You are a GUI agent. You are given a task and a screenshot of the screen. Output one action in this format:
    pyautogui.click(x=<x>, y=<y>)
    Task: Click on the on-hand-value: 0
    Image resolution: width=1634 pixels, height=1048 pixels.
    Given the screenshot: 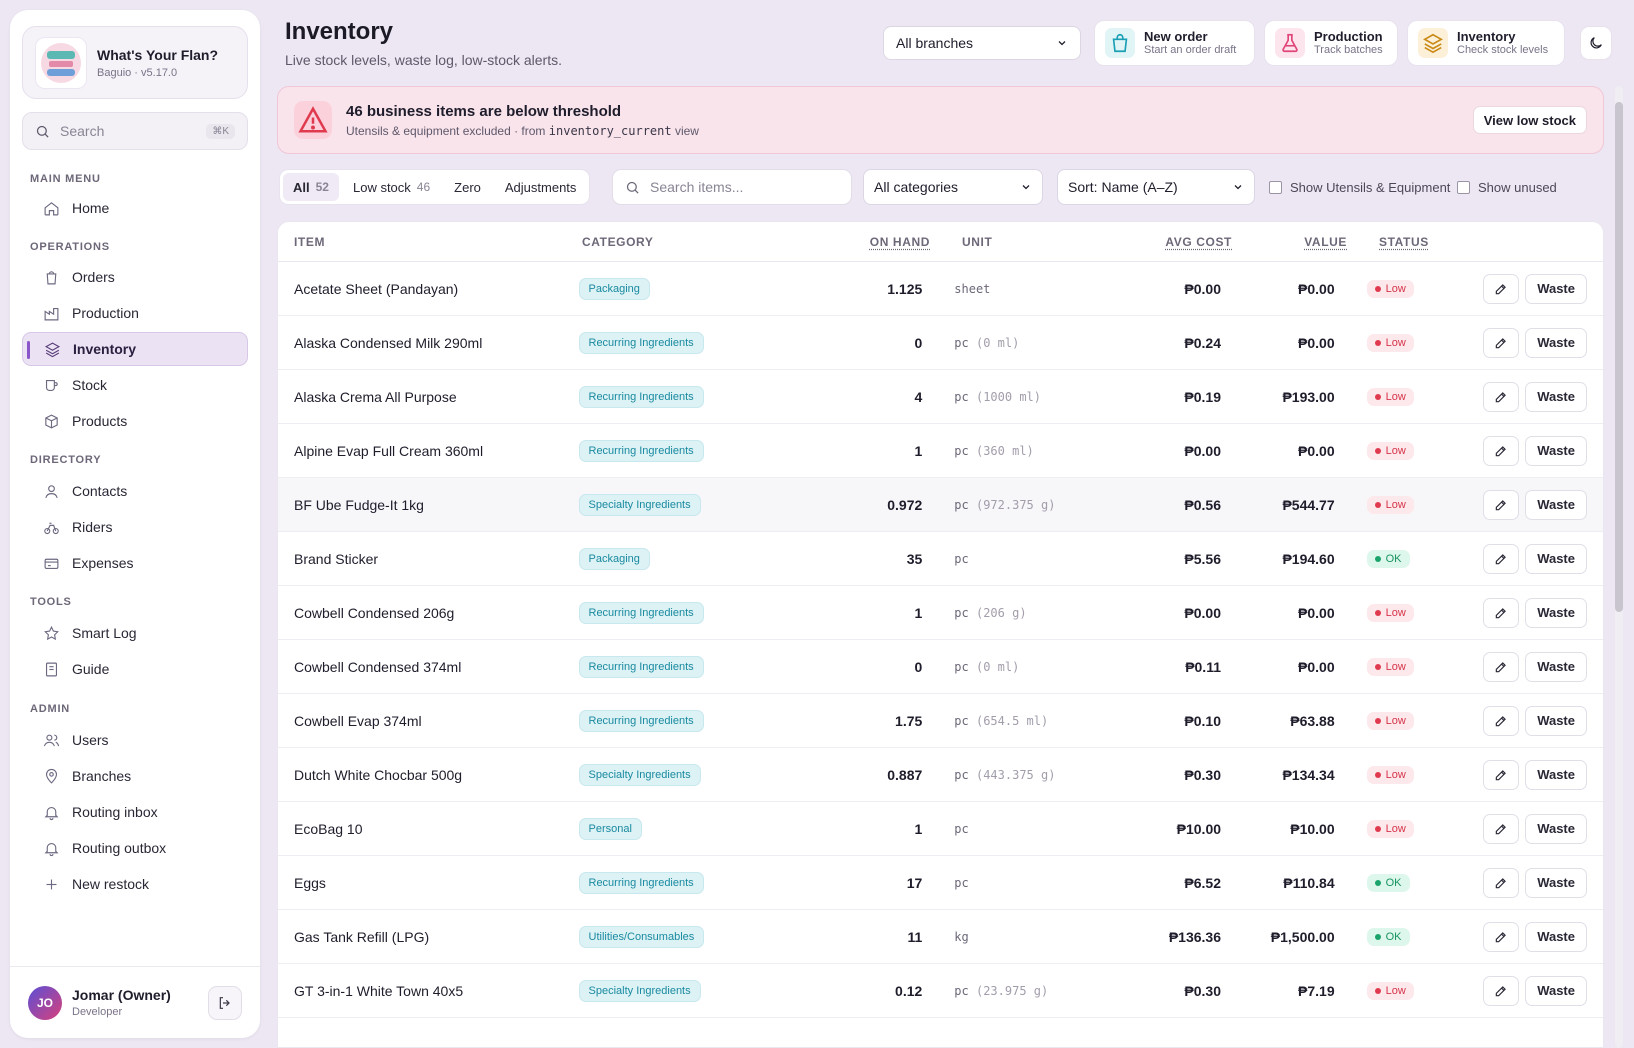 What is the action you would take?
    pyautogui.click(x=918, y=342)
    